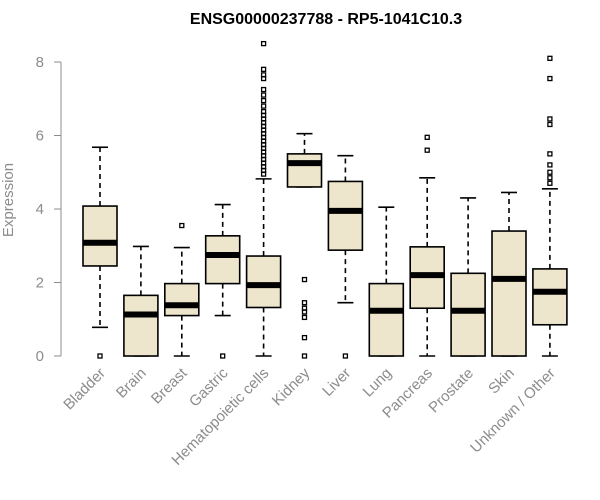  I want to click on x-tick-label: Kidney, so click(291, 386).